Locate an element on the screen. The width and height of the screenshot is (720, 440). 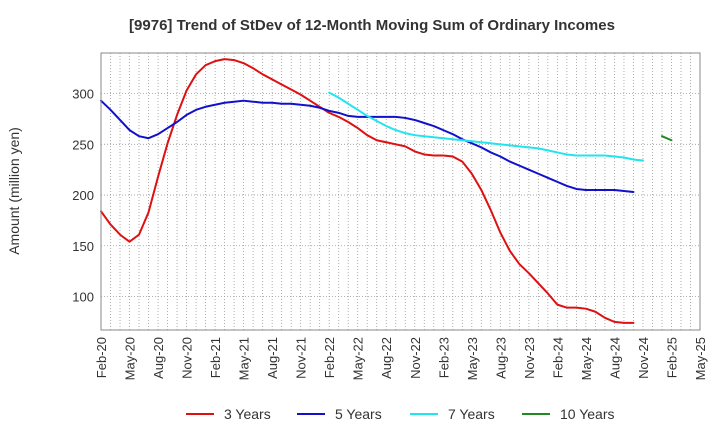
legend-label: 5 Years is located at coordinates (358, 414).